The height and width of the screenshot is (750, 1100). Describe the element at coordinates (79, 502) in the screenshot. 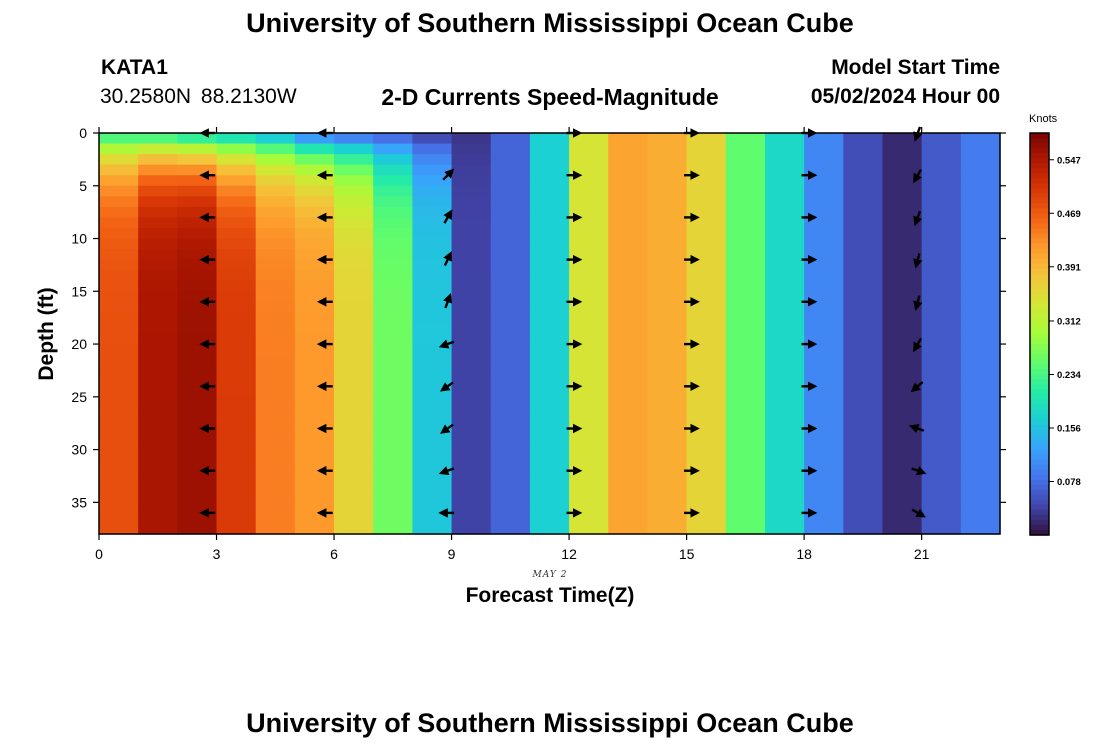

I see `y-tick-label: 35` at that location.